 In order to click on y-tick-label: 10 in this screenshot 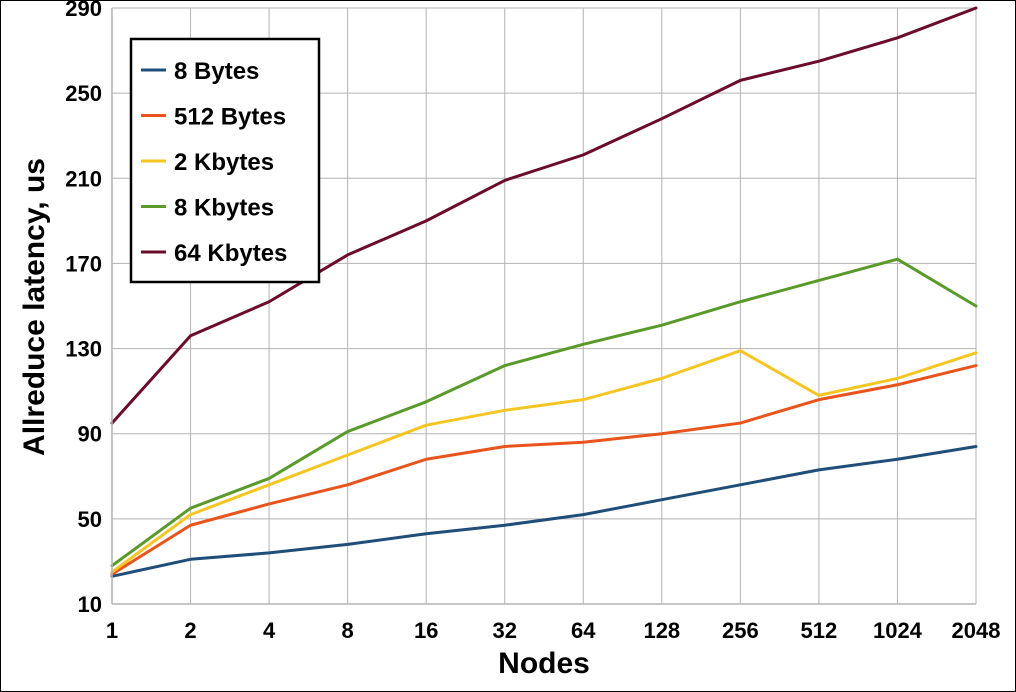, I will do `click(90, 604)`.